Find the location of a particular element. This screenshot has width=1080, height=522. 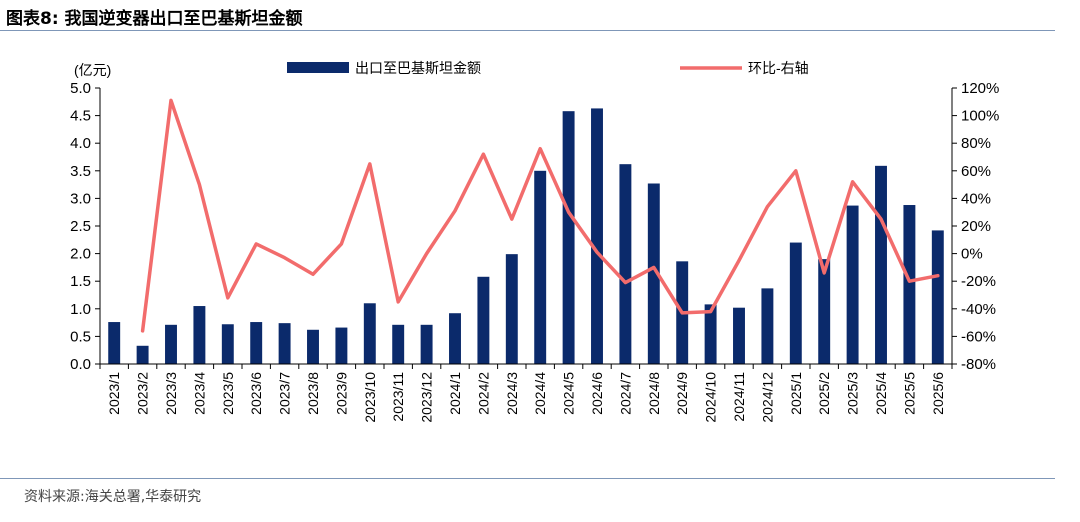

x-tick-label: 2024/5 is located at coordinates (569, 393).